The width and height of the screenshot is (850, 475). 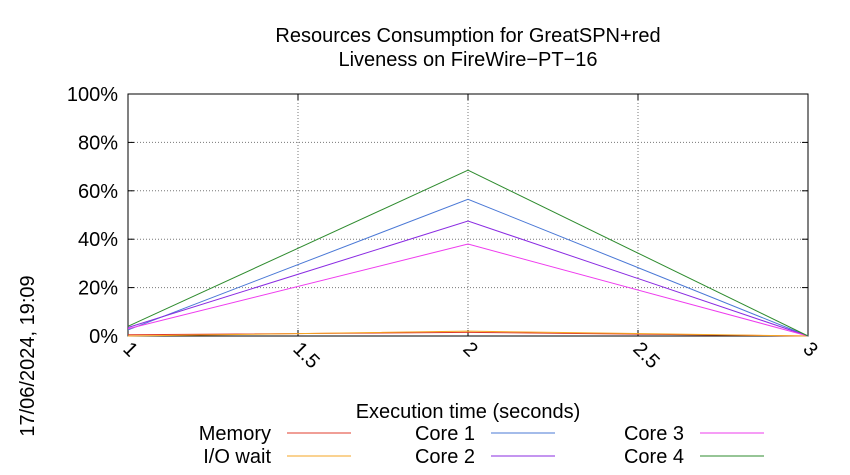 What do you see at coordinates (445, 434) in the screenshot?
I see `legend-label: Core 1` at bounding box center [445, 434].